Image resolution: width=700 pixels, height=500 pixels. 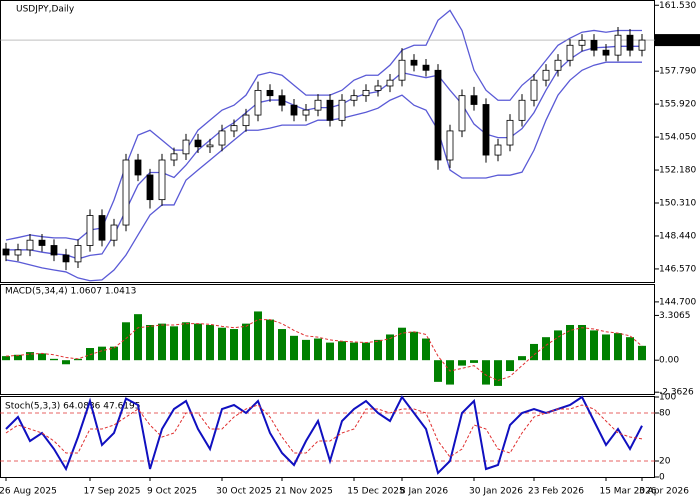 What do you see at coordinates (677, 138) in the screenshot?
I see `y-tick-label: 154.050` at bounding box center [677, 138].